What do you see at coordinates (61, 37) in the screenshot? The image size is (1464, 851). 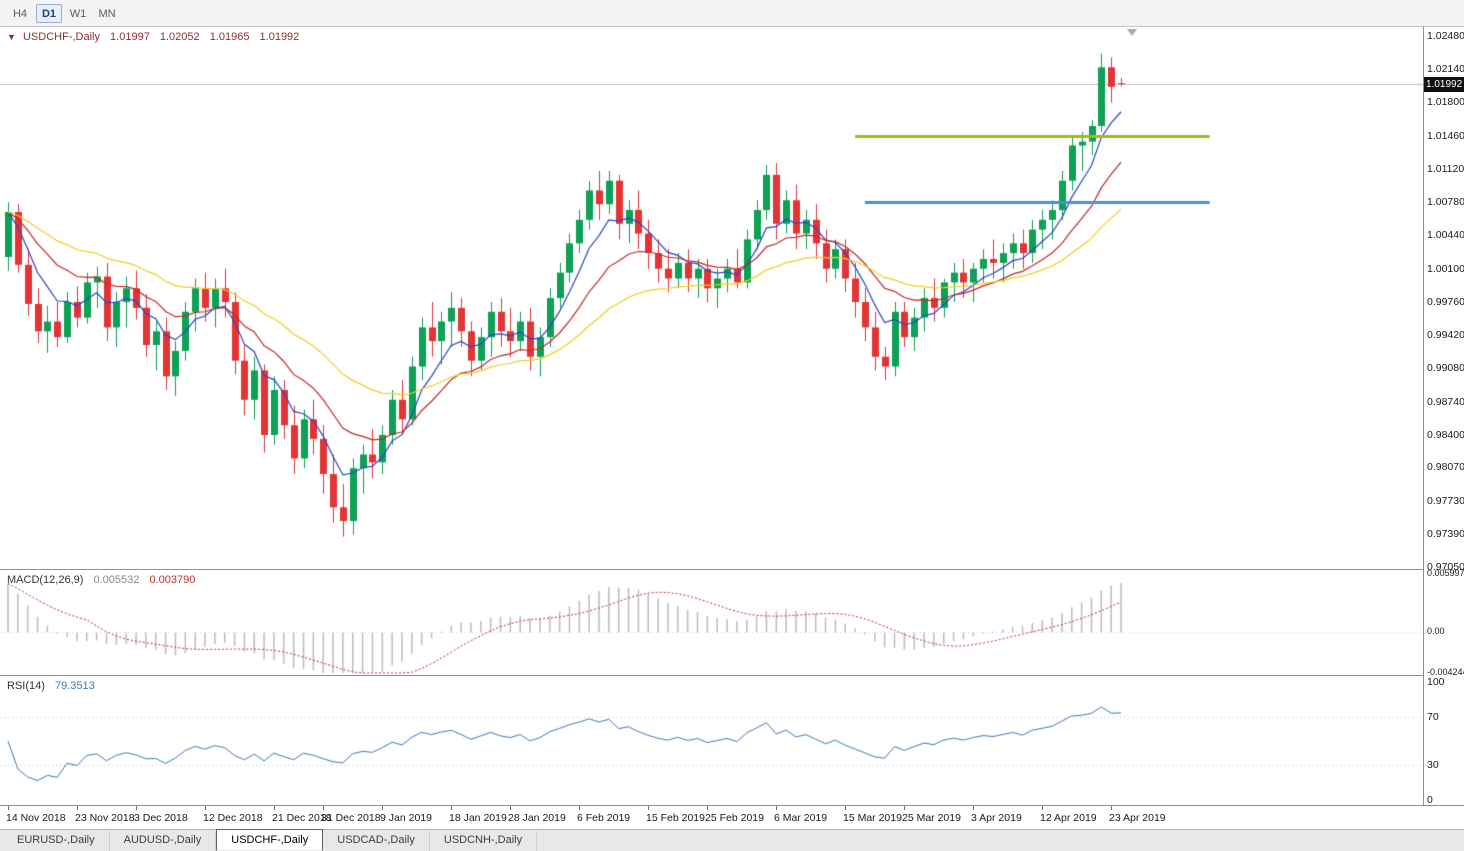 I see `symbol-timeframe-label: USDCHF-,Daily` at bounding box center [61, 37].